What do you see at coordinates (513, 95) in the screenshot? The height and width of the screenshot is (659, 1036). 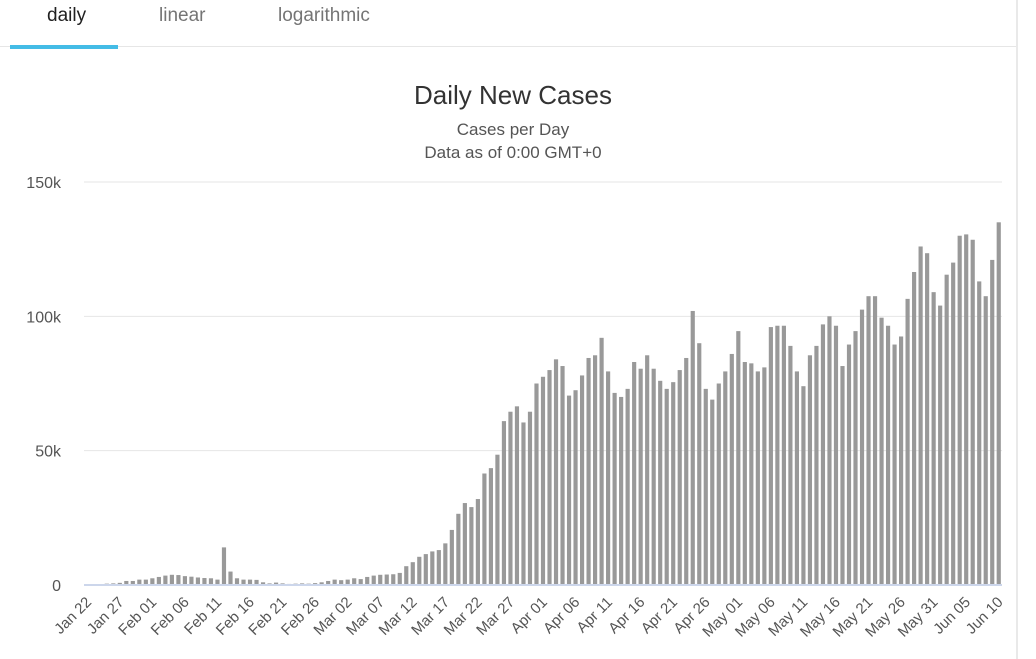 I see `chart-title: Daily New Cases` at bounding box center [513, 95].